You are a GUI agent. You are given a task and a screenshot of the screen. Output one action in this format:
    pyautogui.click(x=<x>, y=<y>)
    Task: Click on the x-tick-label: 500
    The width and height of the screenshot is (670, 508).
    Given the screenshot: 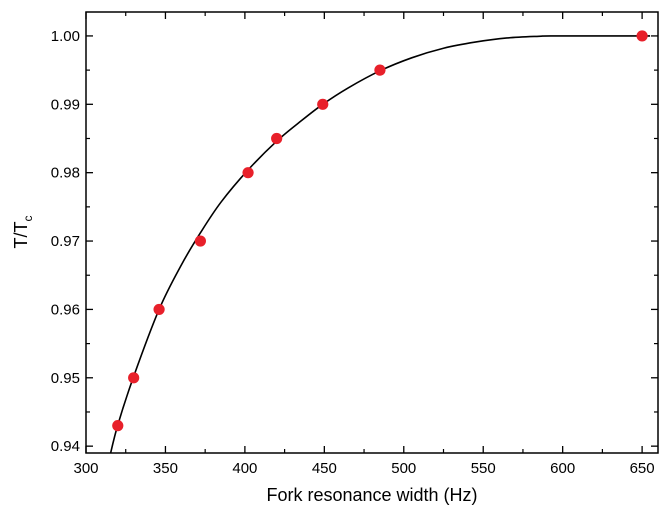 What is the action you would take?
    pyautogui.click(x=403, y=468)
    